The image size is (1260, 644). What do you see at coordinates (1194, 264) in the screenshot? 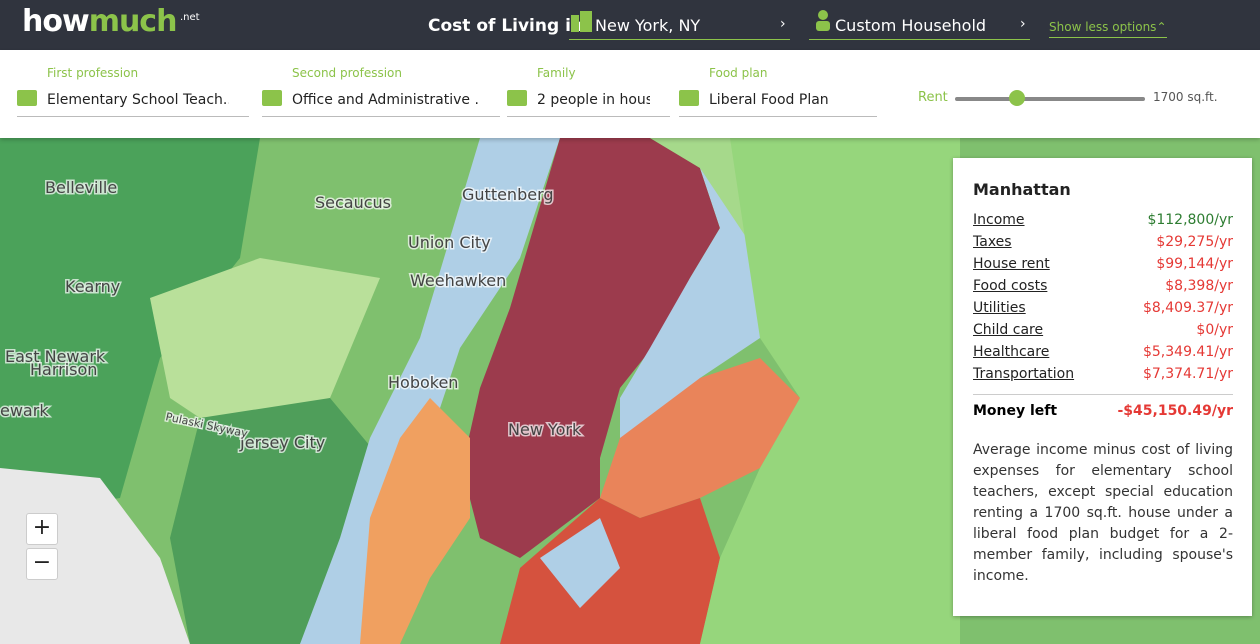
I see `cost-value: $99,144/yr` at bounding box center [1194, 264].